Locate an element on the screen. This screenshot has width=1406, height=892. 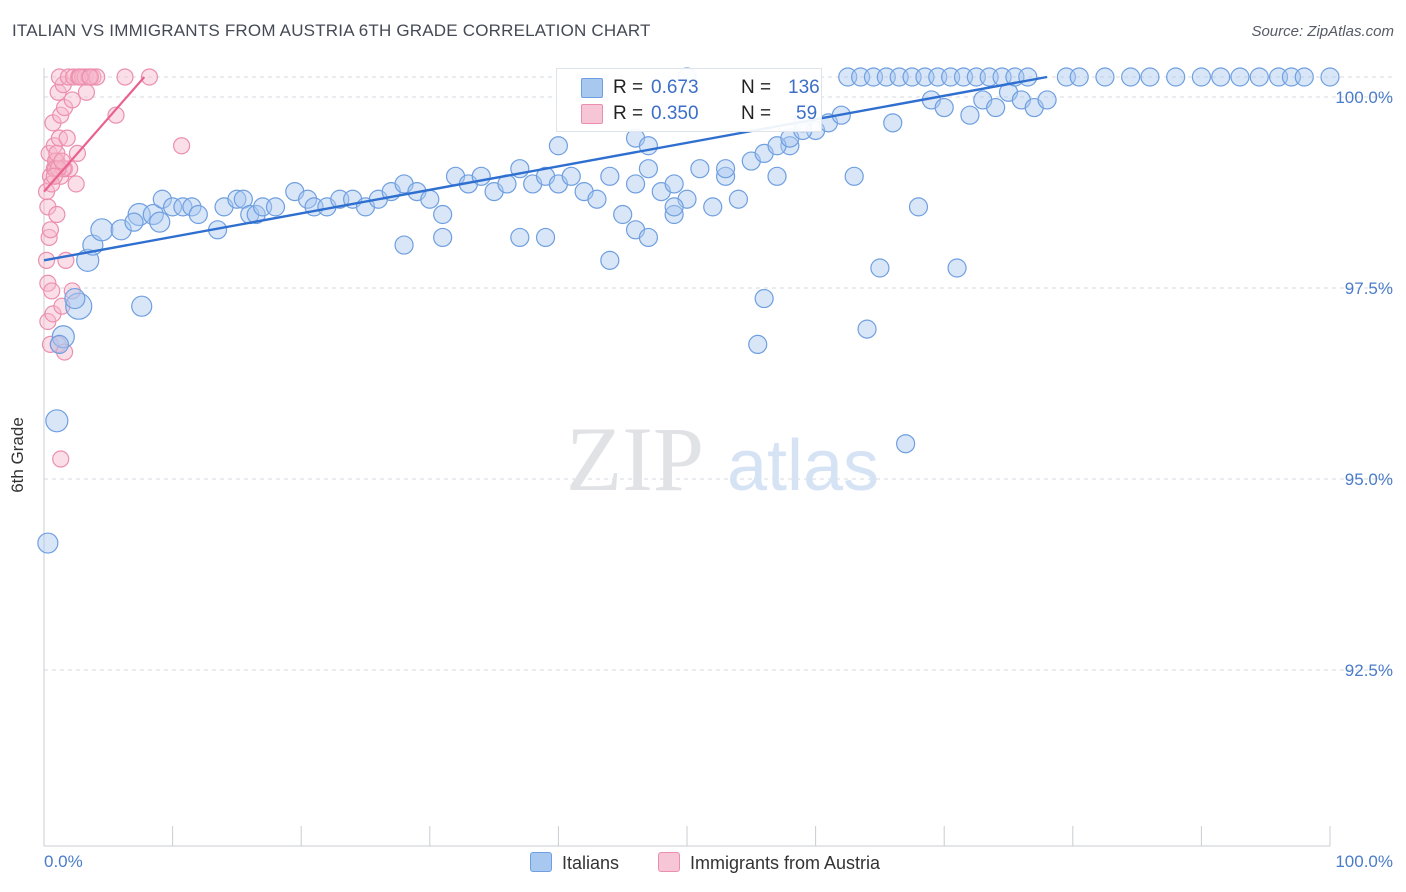
watermark-zip: ZIP is located at coordinates (635, 459).